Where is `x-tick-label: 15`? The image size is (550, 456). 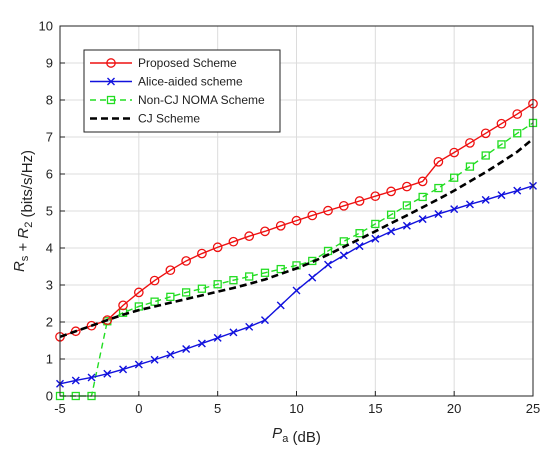
x-tick-label: 15 is located at coordinates (375, 408).